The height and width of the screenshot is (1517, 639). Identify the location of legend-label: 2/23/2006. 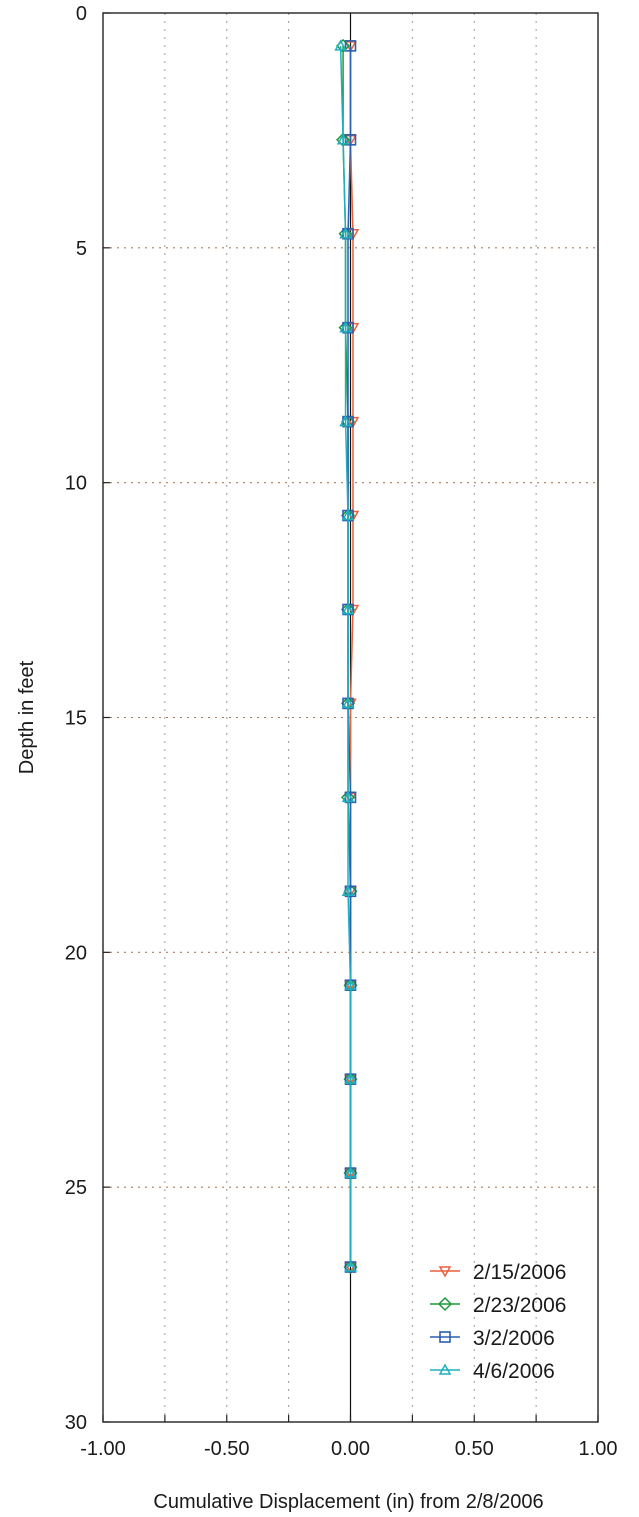
(519, 1305).